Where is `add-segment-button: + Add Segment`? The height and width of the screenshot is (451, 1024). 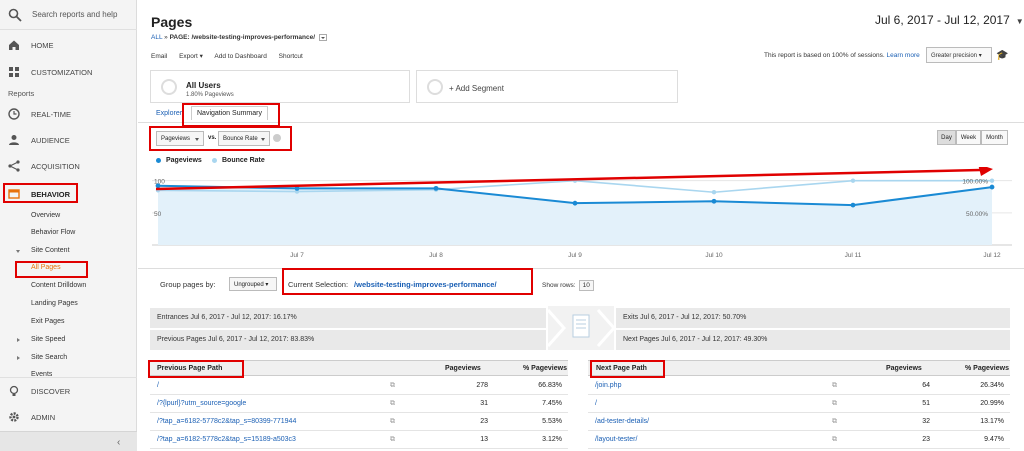 add-segment-button: + Add Segment is located at coordinates (547, 86).